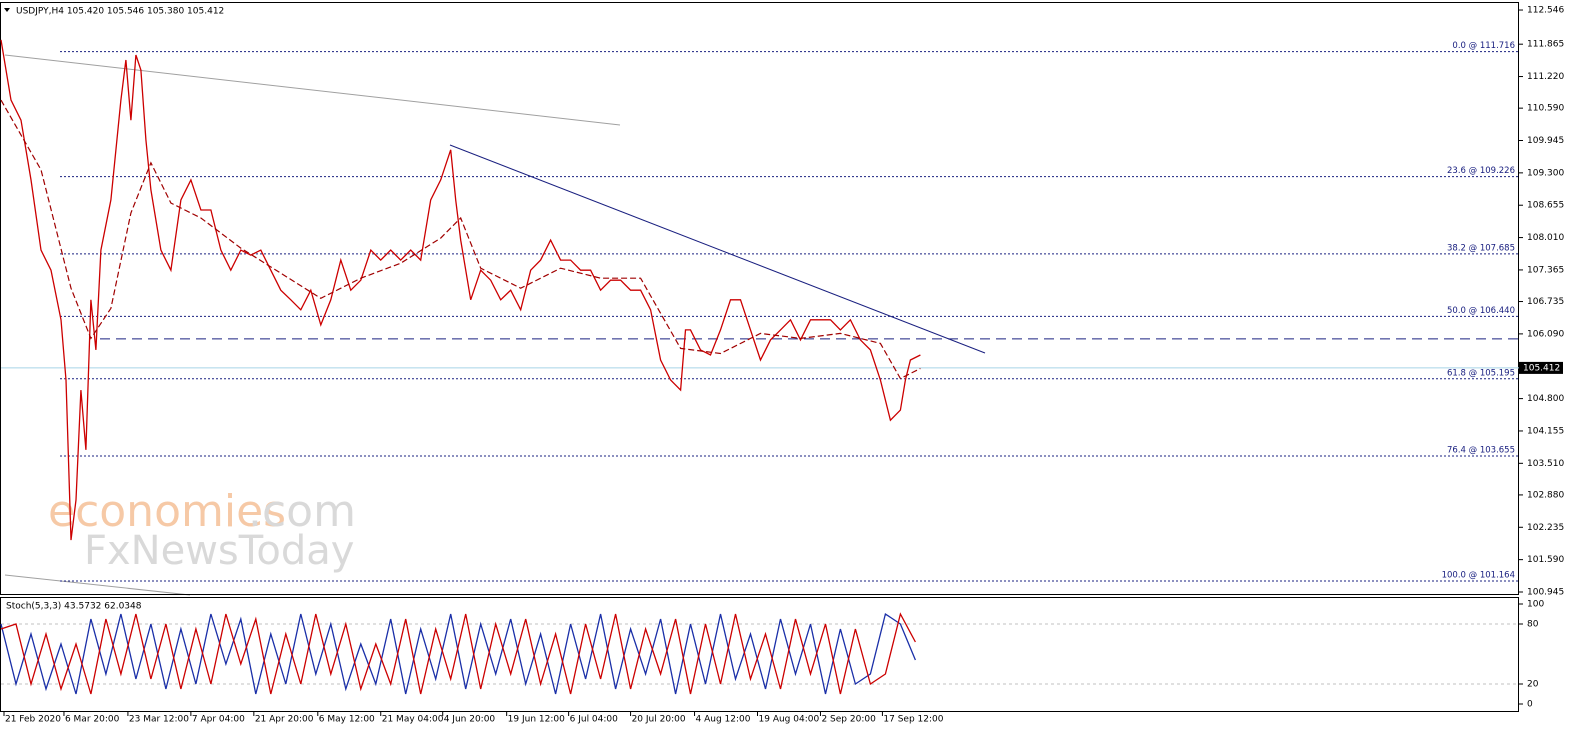 Image resolution: width=1596 pixels, height=743 pixels. Describe the element at coordinates (74, 607) in the screenshot. I see `stoch-title: Stoch(5,3,3) 43.5732 62.0348` at that location.